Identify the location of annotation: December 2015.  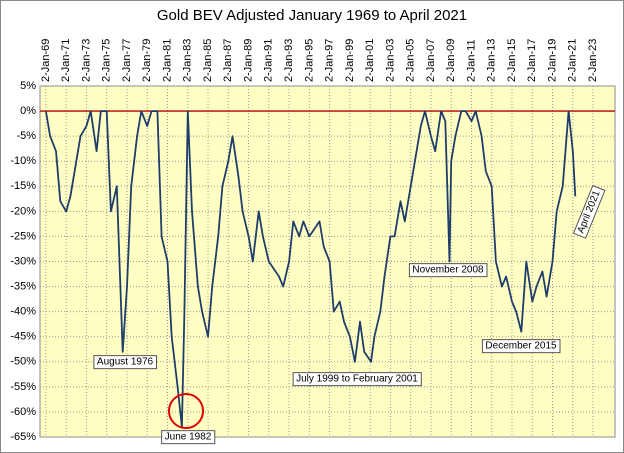
(521, 346).